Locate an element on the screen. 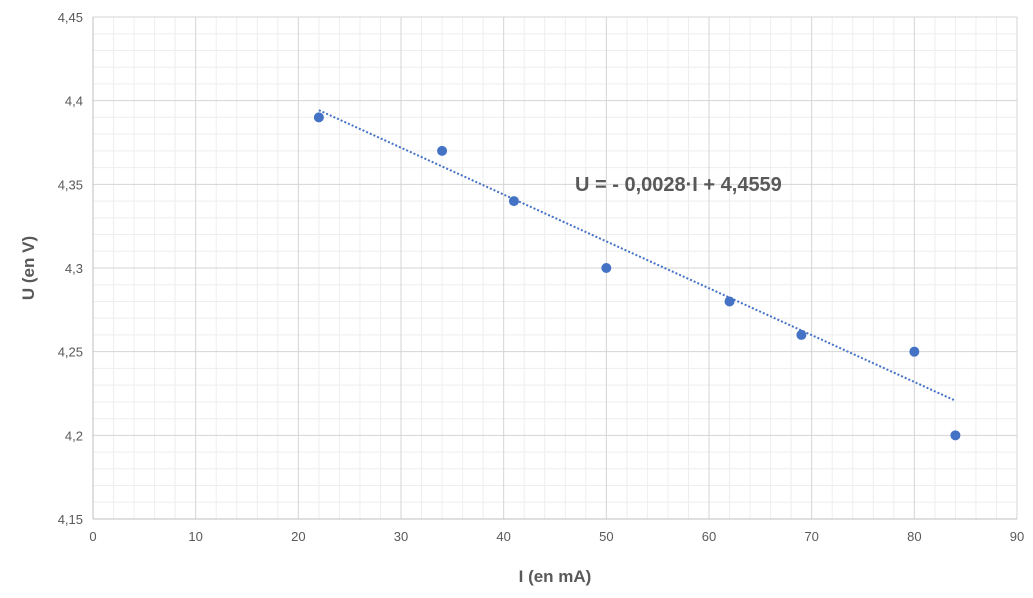 Image resolution: width=1033 pixels, height=598 pixels. y-axis-title: U (en V) is located at coordinates (28, 268).